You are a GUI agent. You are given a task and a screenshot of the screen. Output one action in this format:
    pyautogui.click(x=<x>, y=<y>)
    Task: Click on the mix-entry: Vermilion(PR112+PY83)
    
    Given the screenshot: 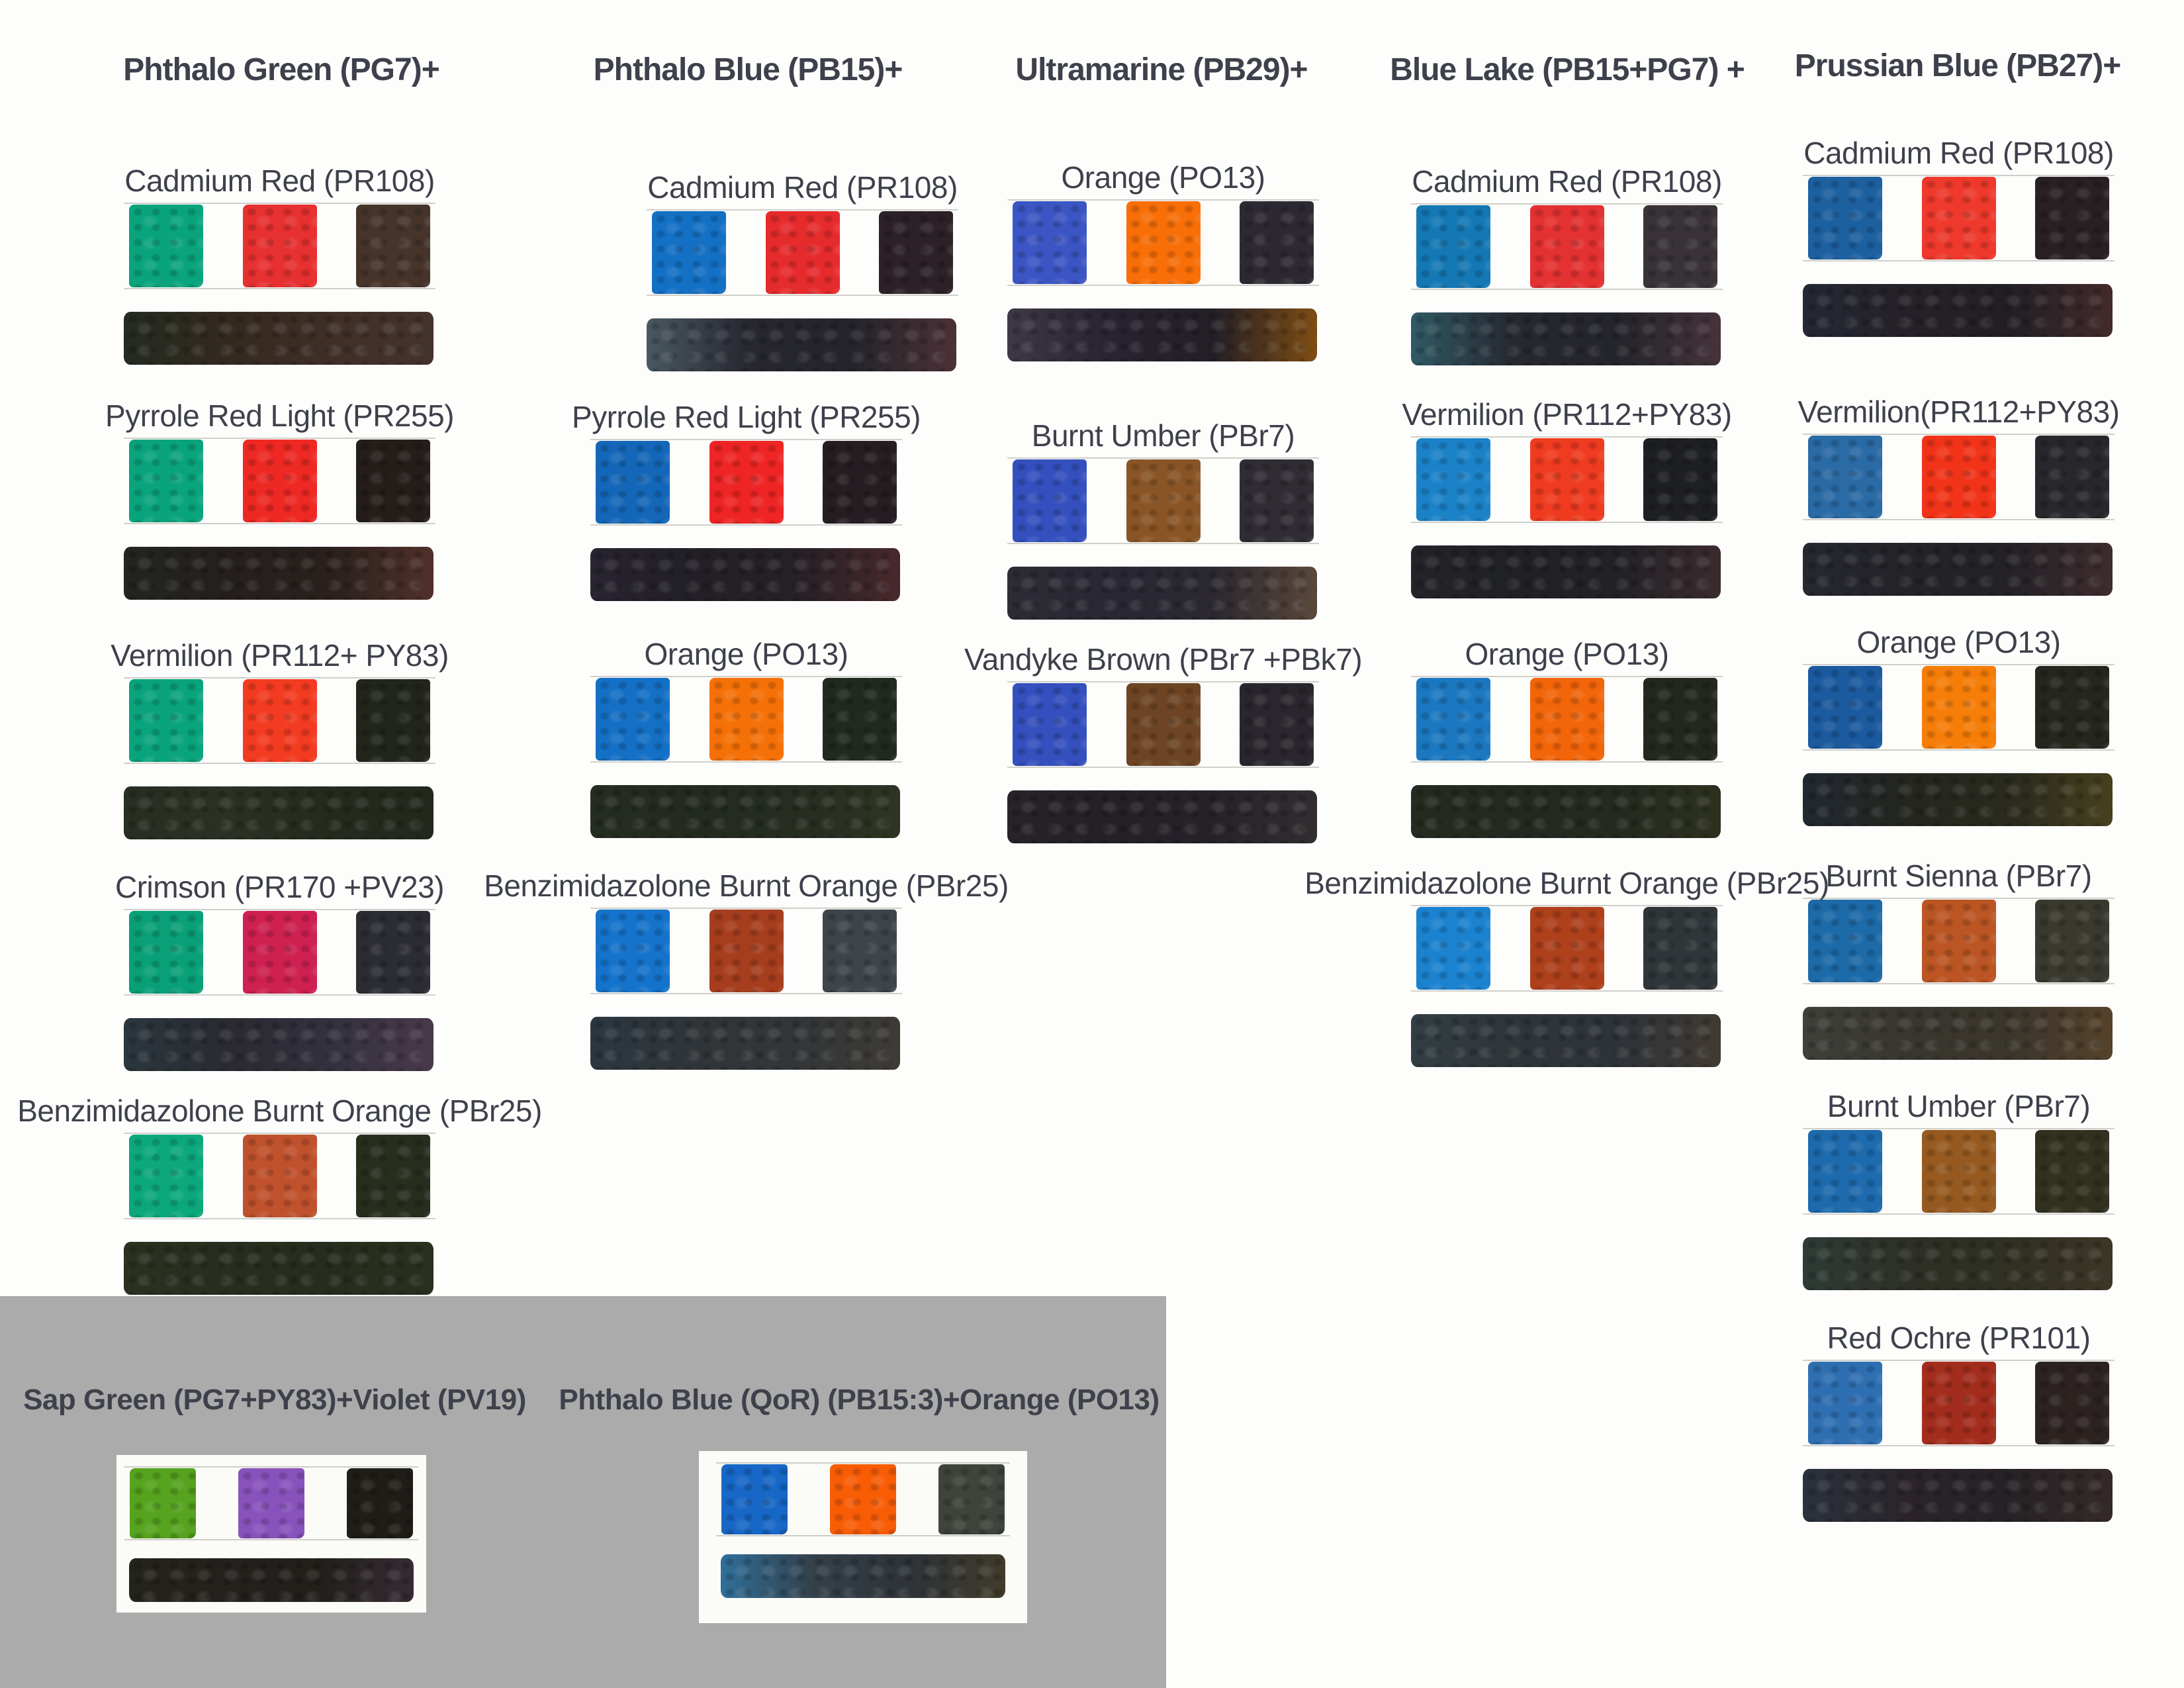 What is the action you would take?
    pyautogui.click(x=1959, y=496)
    